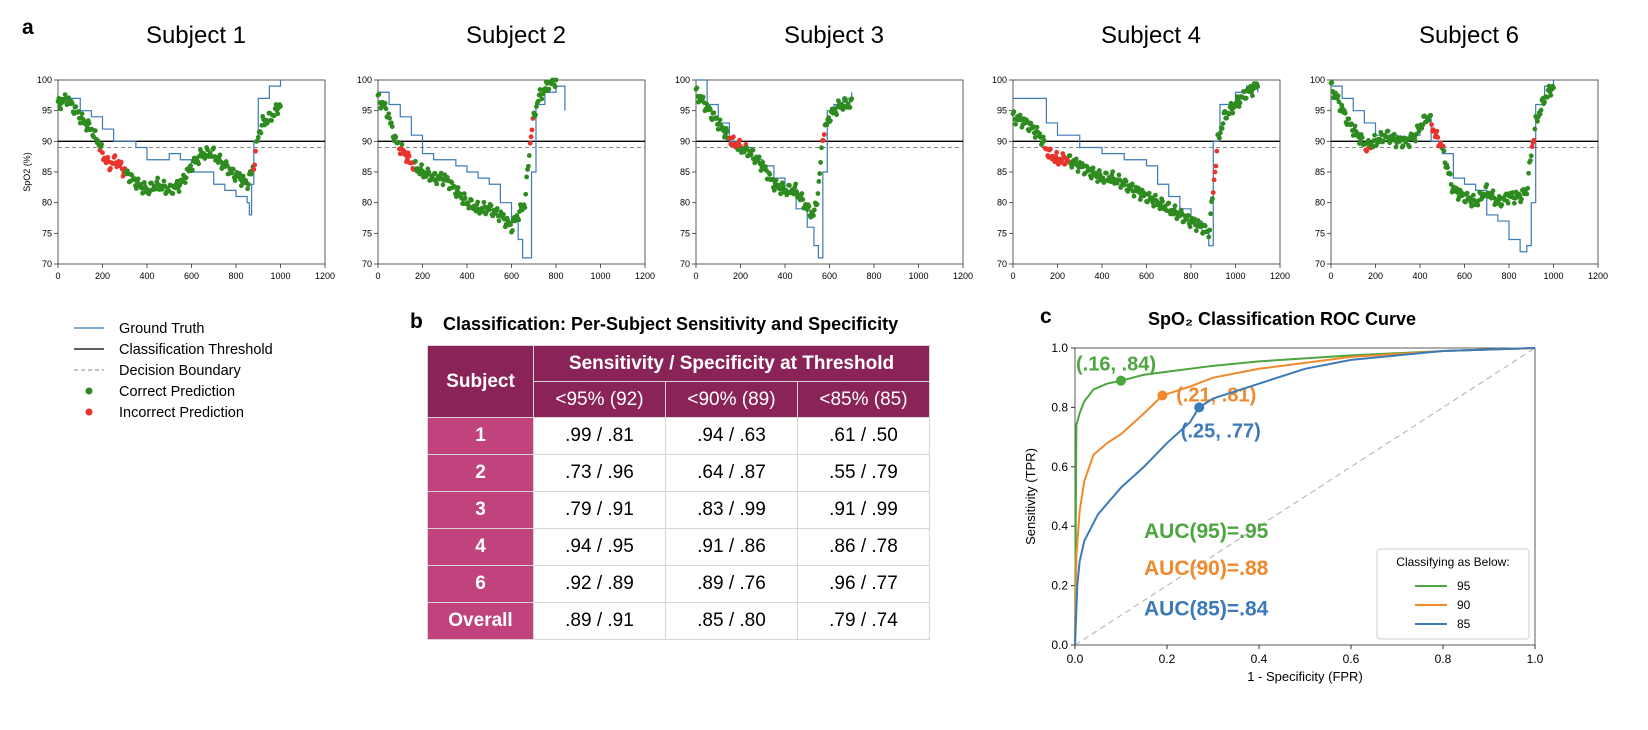 Image resolution: width=1648 pixels, height=730 pixels. I want to click on y-axis-label: Sensitivity (TPR), so click(1030, 496).